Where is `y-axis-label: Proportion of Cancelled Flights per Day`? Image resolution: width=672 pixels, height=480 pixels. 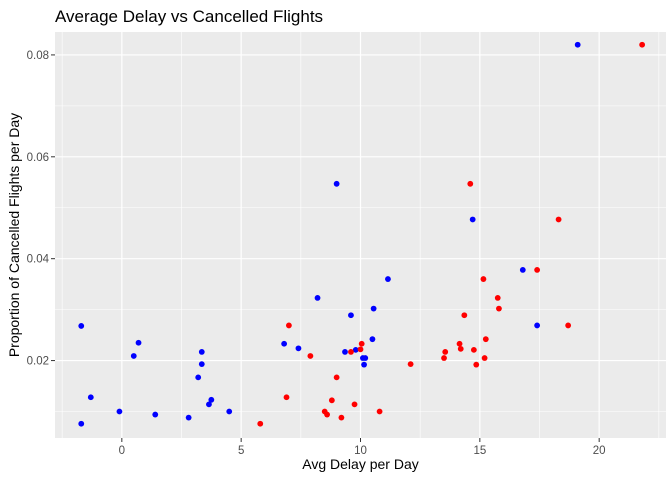
y-axis-label: Proportion of Cancelled Flights per Day is located at coordinates (14, 235).